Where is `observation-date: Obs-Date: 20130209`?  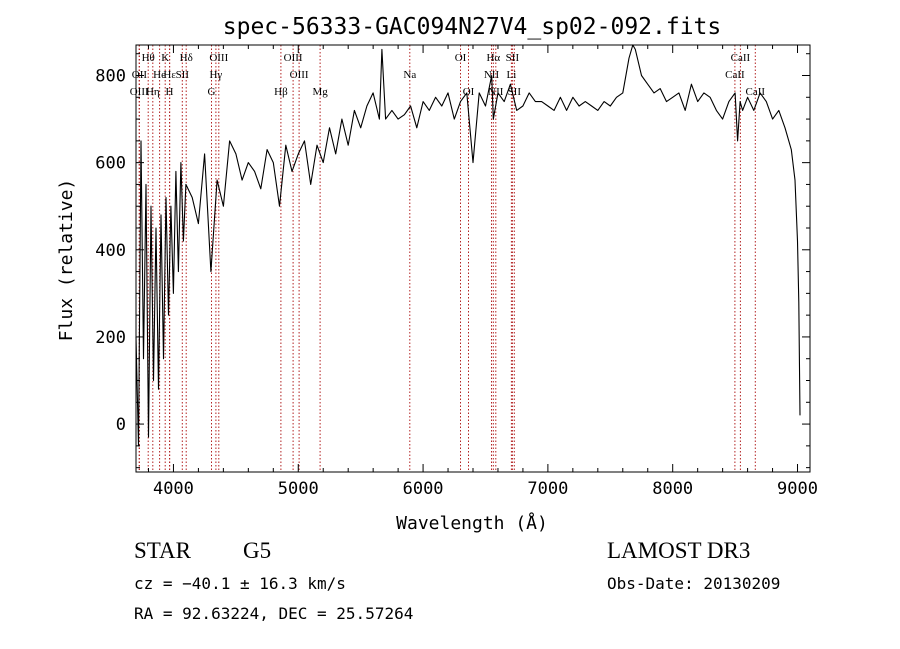 observation-date: Obs-Date: 20130209 is located at coordinates (694, 583).